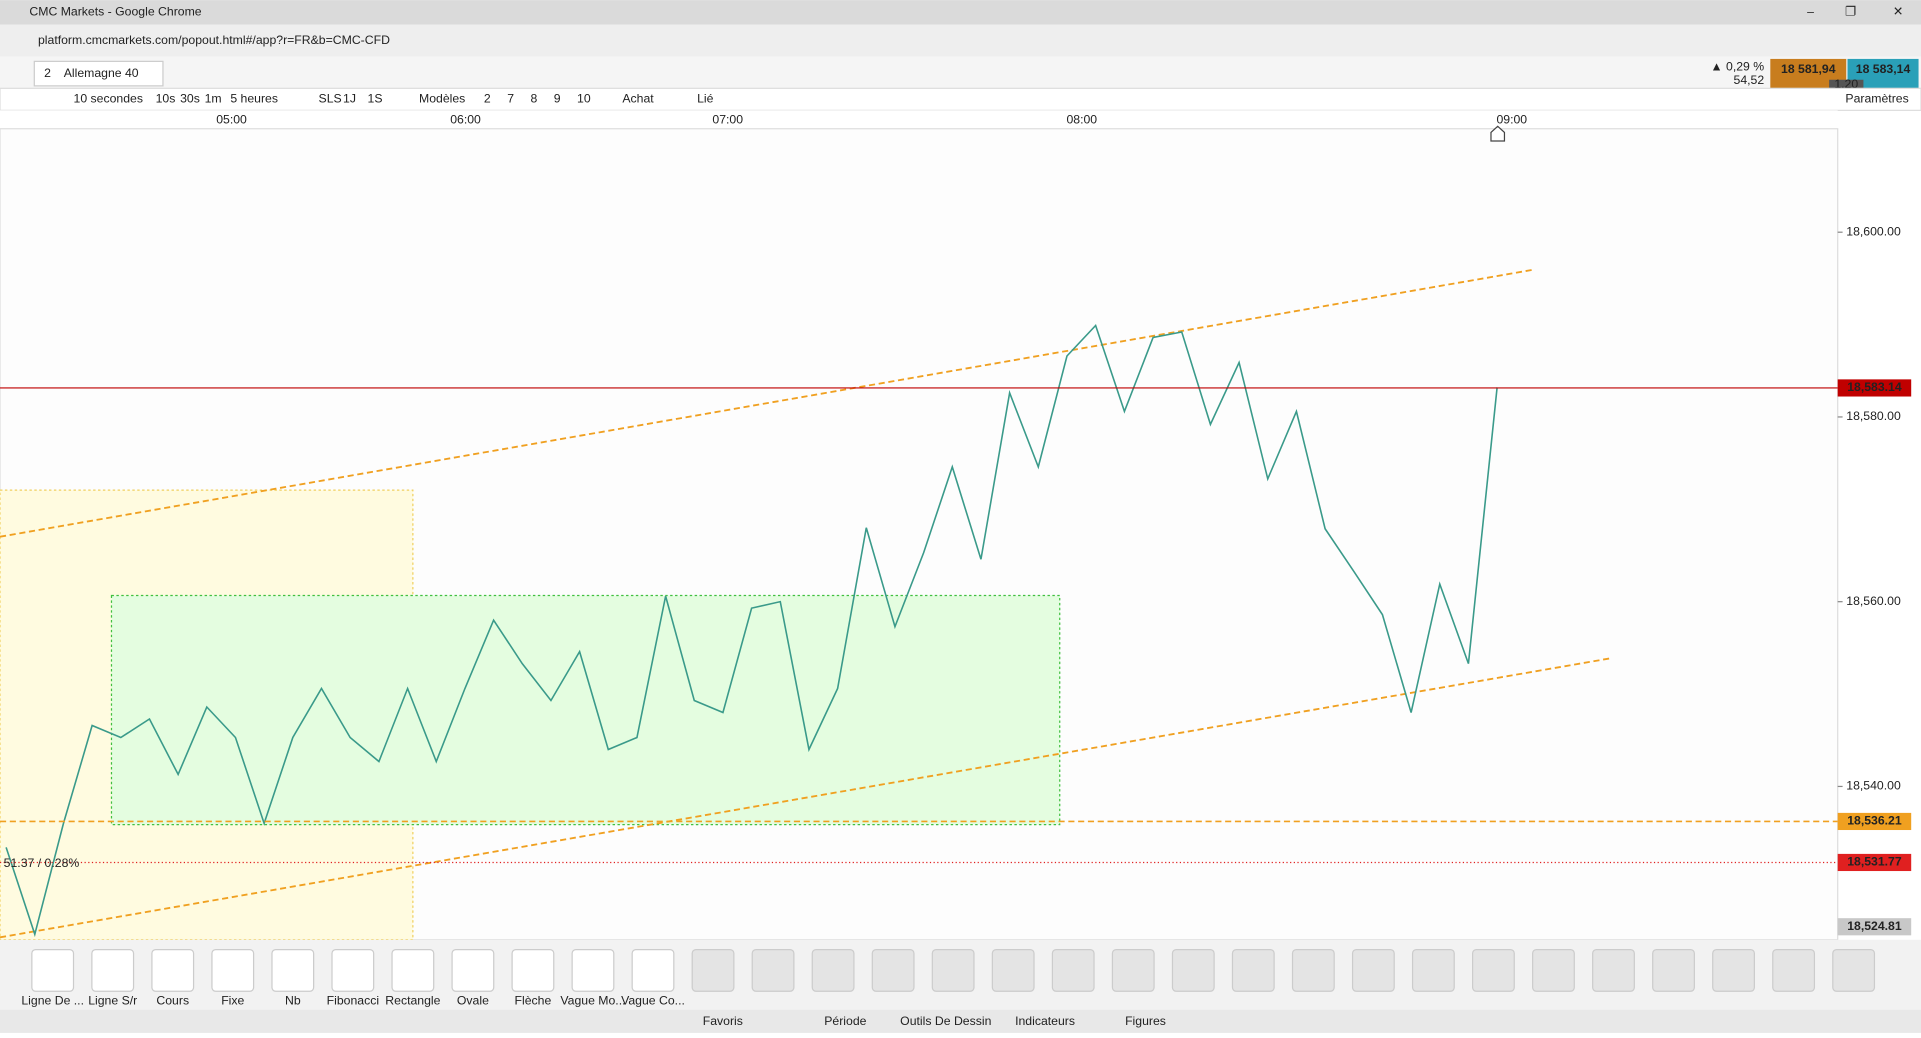  What do you see at coordinates (1873, 416) in the screenshot?
I see `y-tick-label: 18,580.00` at bounding box center [1873, 416].